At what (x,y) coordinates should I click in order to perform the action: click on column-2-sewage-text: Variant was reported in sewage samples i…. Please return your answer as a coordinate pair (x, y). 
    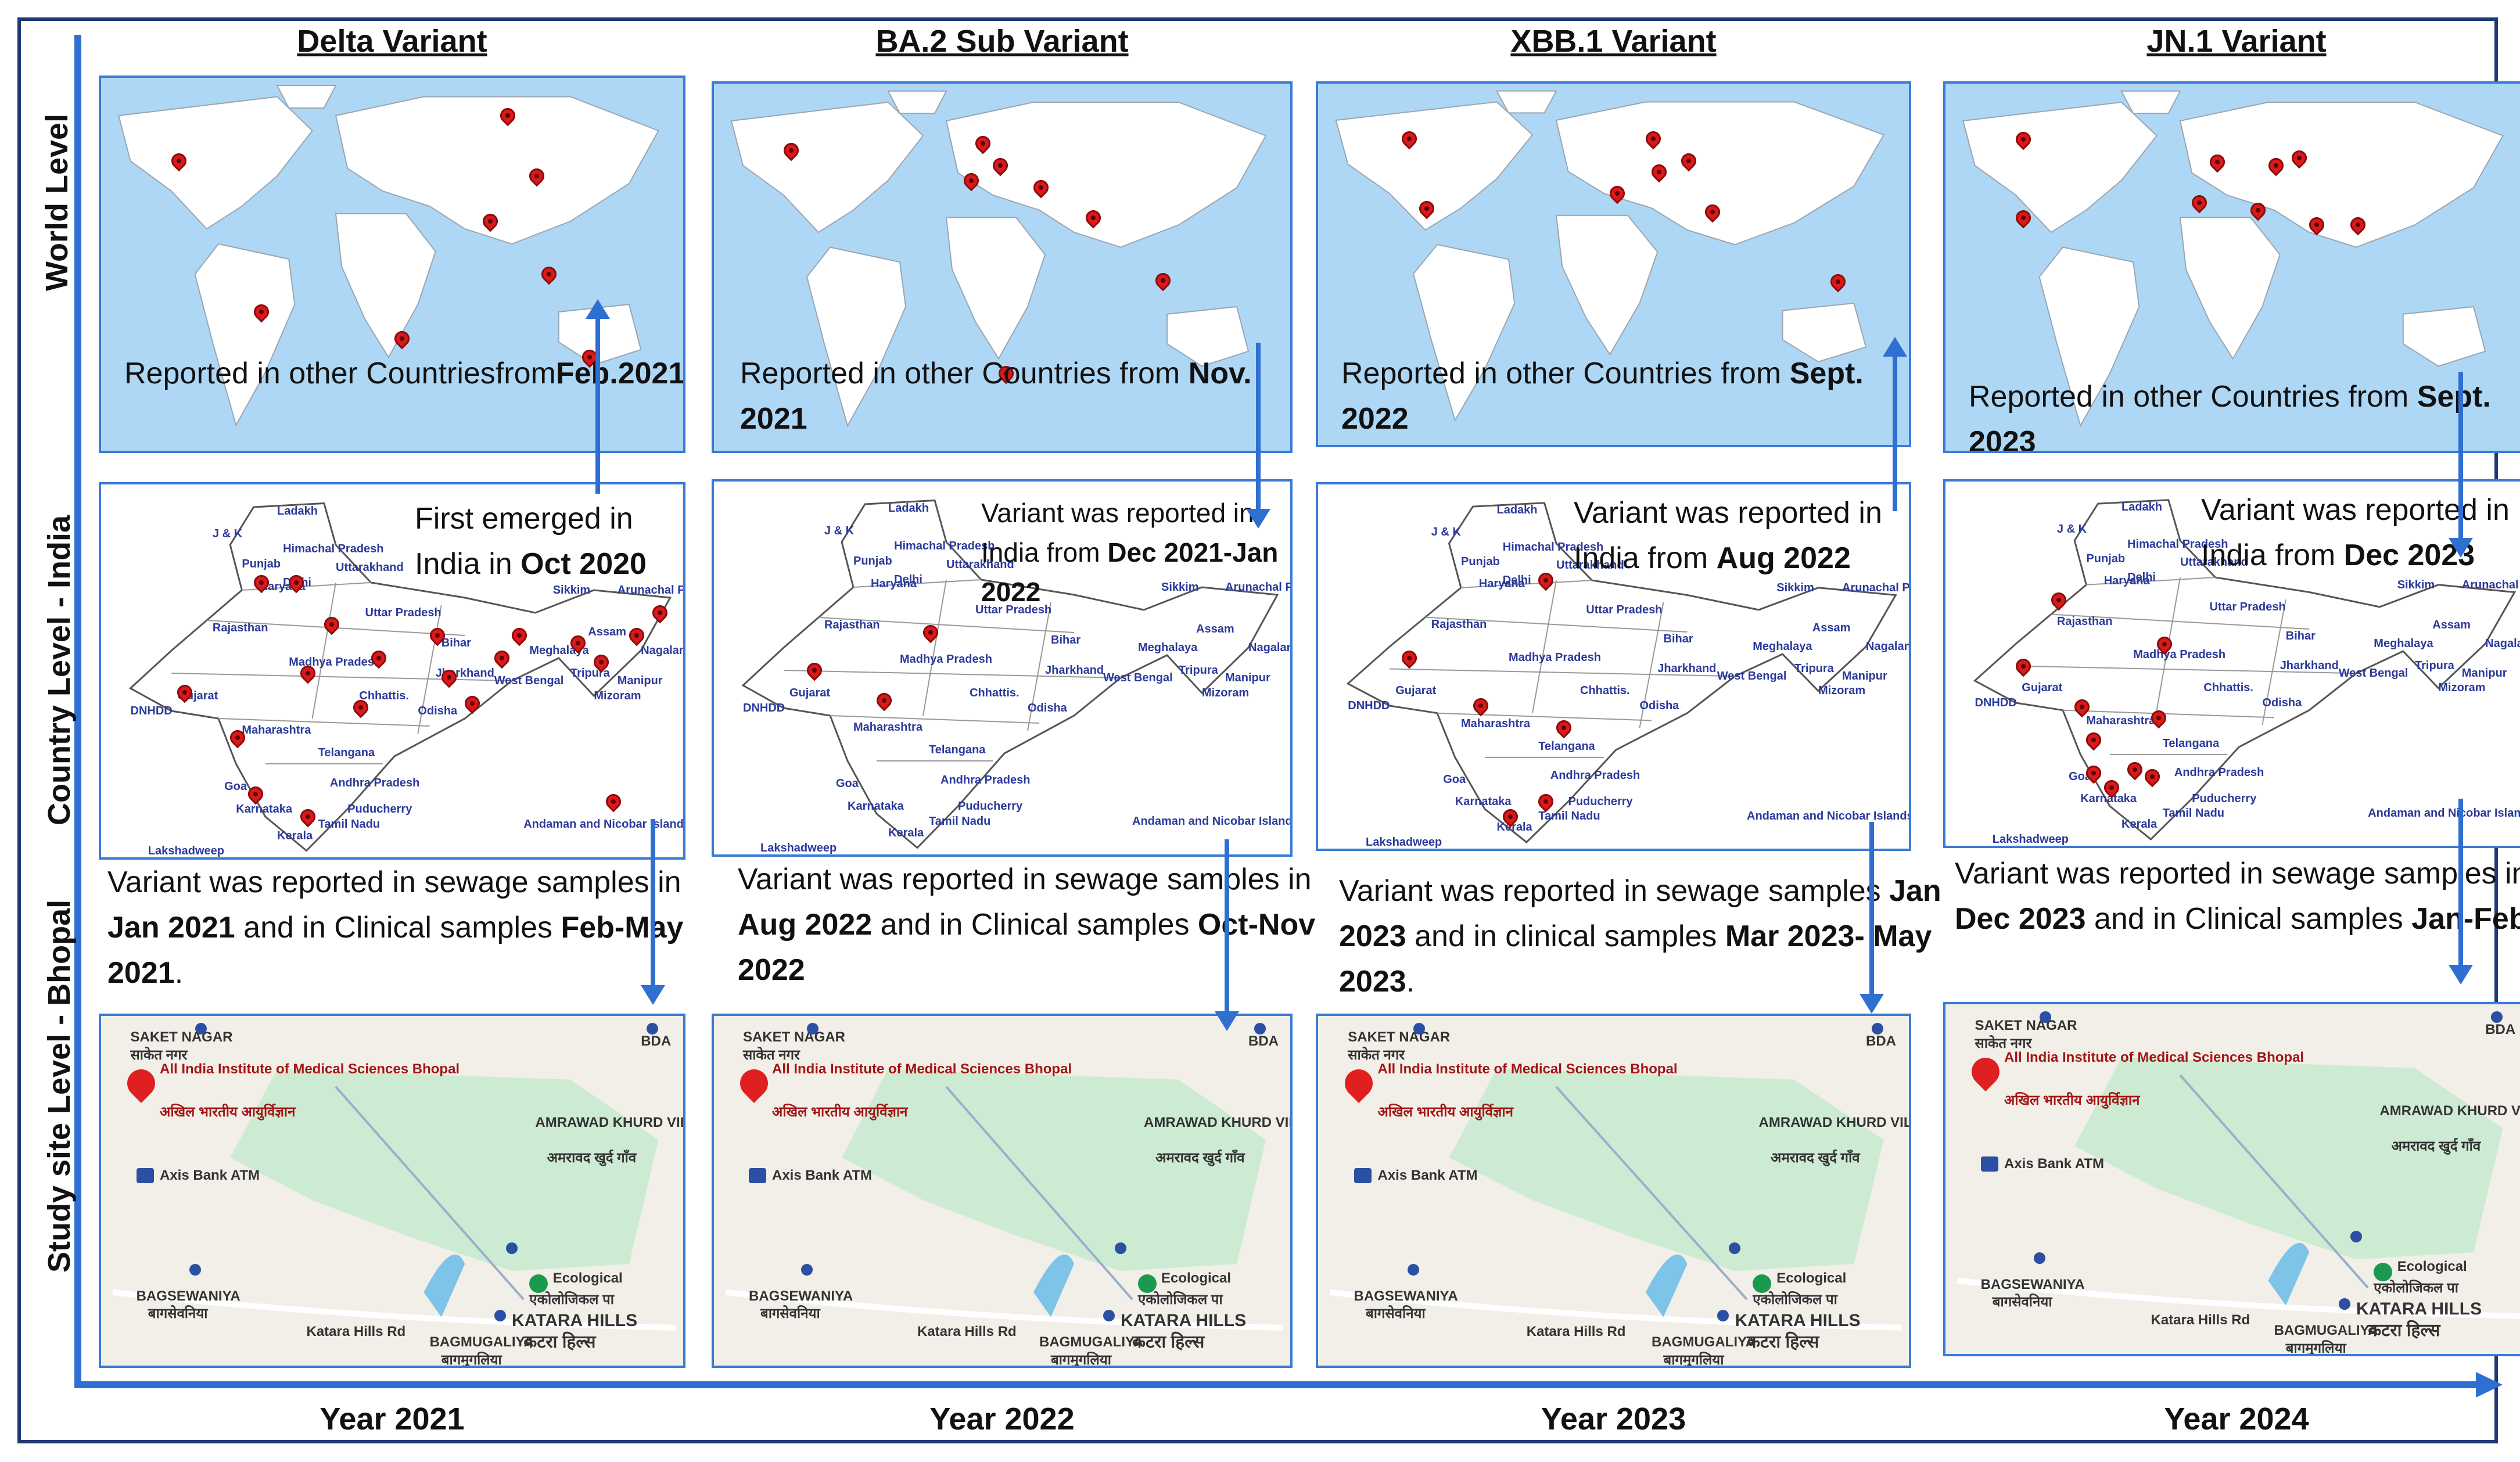
    Looking at the image, I should click on (1046, 925).